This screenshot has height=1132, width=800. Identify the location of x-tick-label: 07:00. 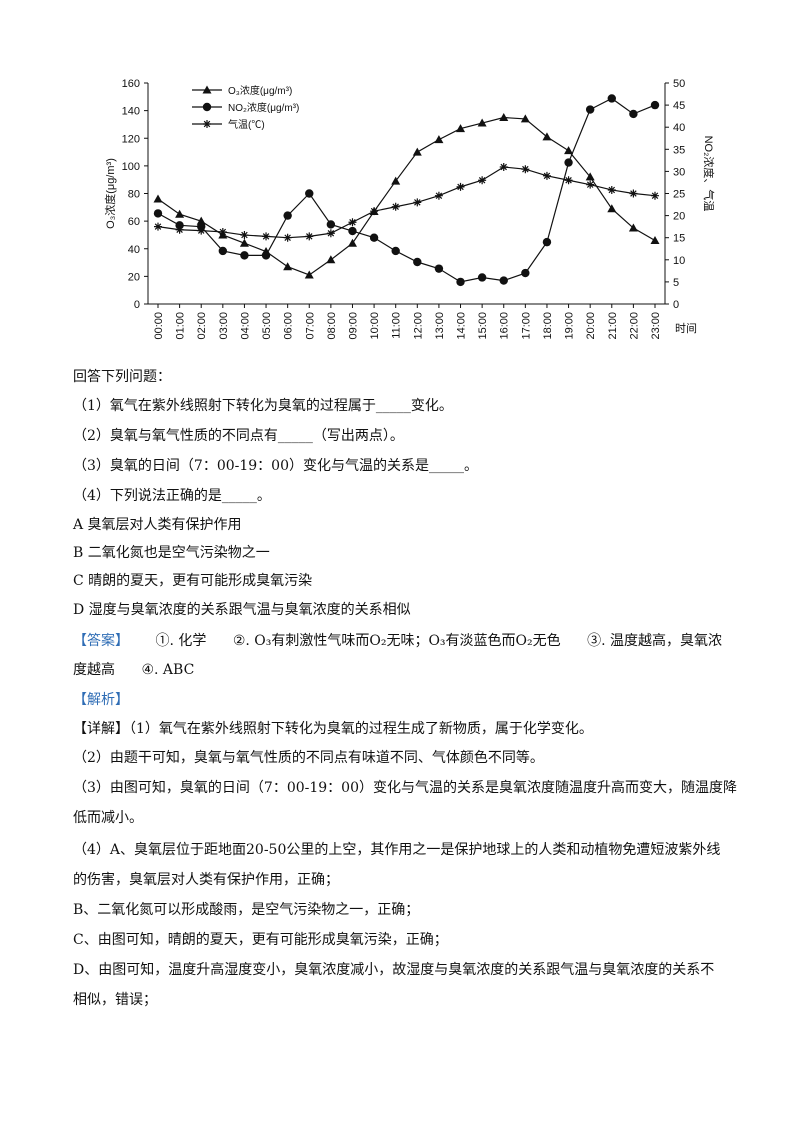
(310, 326).